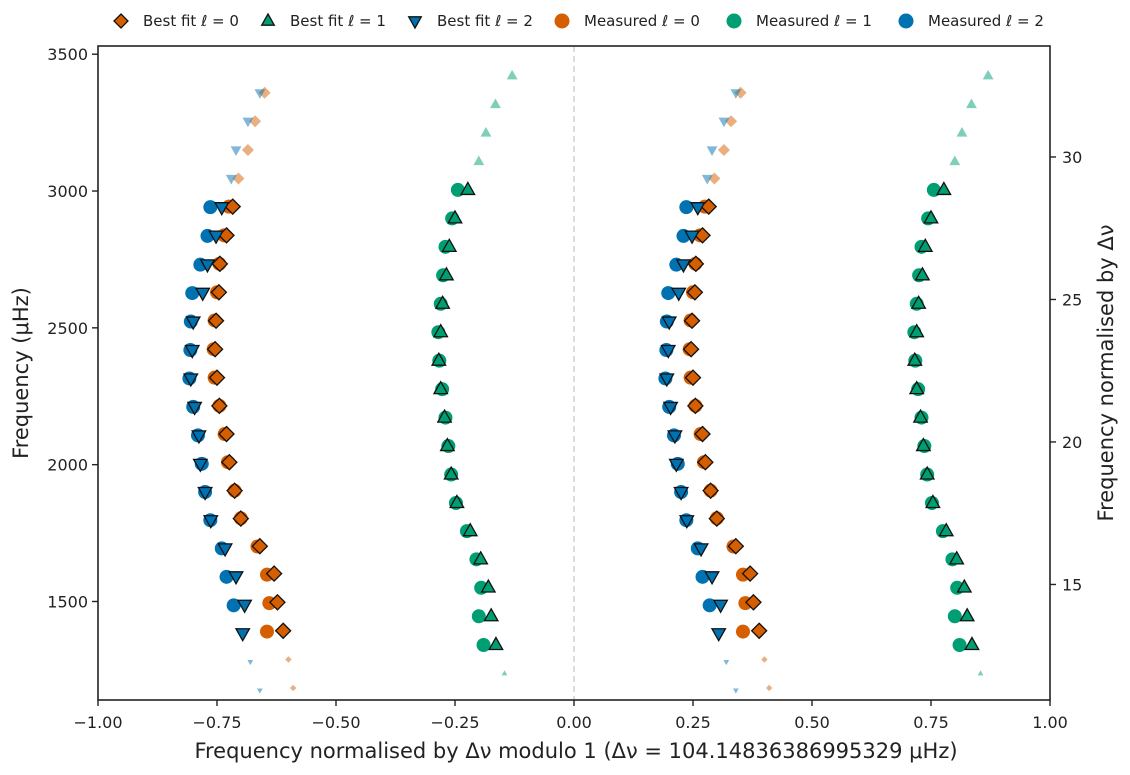 The image size is (1130, 775). Describe the element at coordinates (711, 491) in the screenshot. I see `best-fit-0-point-7-mirror` at that location.